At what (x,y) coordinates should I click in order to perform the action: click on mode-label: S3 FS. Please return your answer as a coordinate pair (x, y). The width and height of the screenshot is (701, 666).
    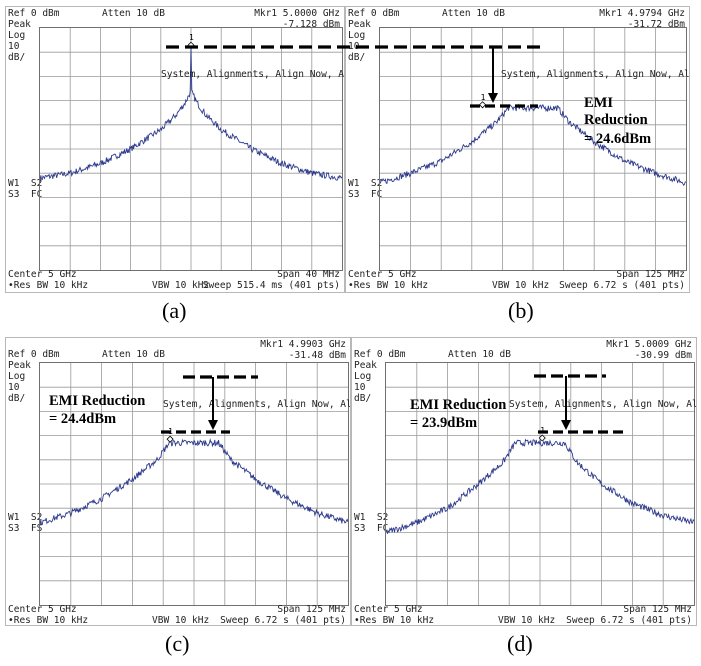
    Looking at the image, I should click on (25, 528).